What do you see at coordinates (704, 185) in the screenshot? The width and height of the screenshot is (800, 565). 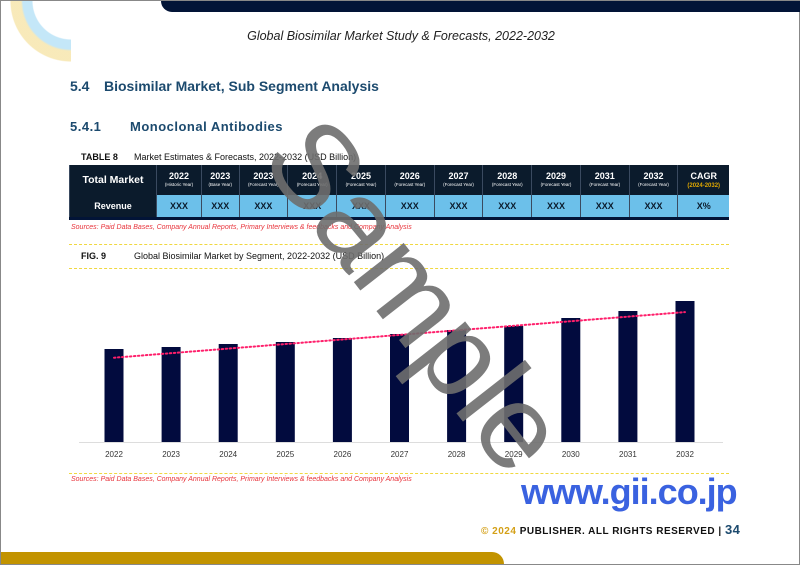 I see `cagr-period: (2024-2032)` at bounding box center [704, 185].